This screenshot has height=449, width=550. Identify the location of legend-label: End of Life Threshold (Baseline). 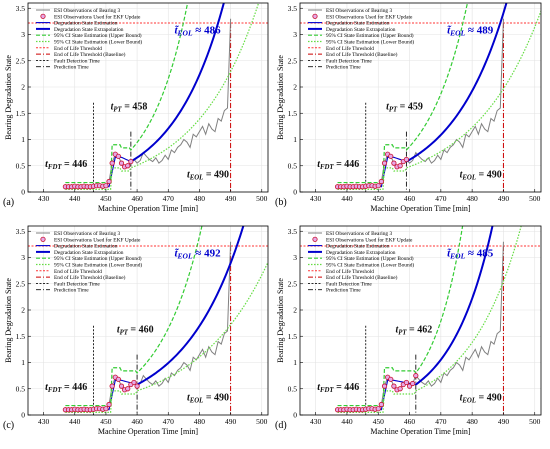
(90, 277).